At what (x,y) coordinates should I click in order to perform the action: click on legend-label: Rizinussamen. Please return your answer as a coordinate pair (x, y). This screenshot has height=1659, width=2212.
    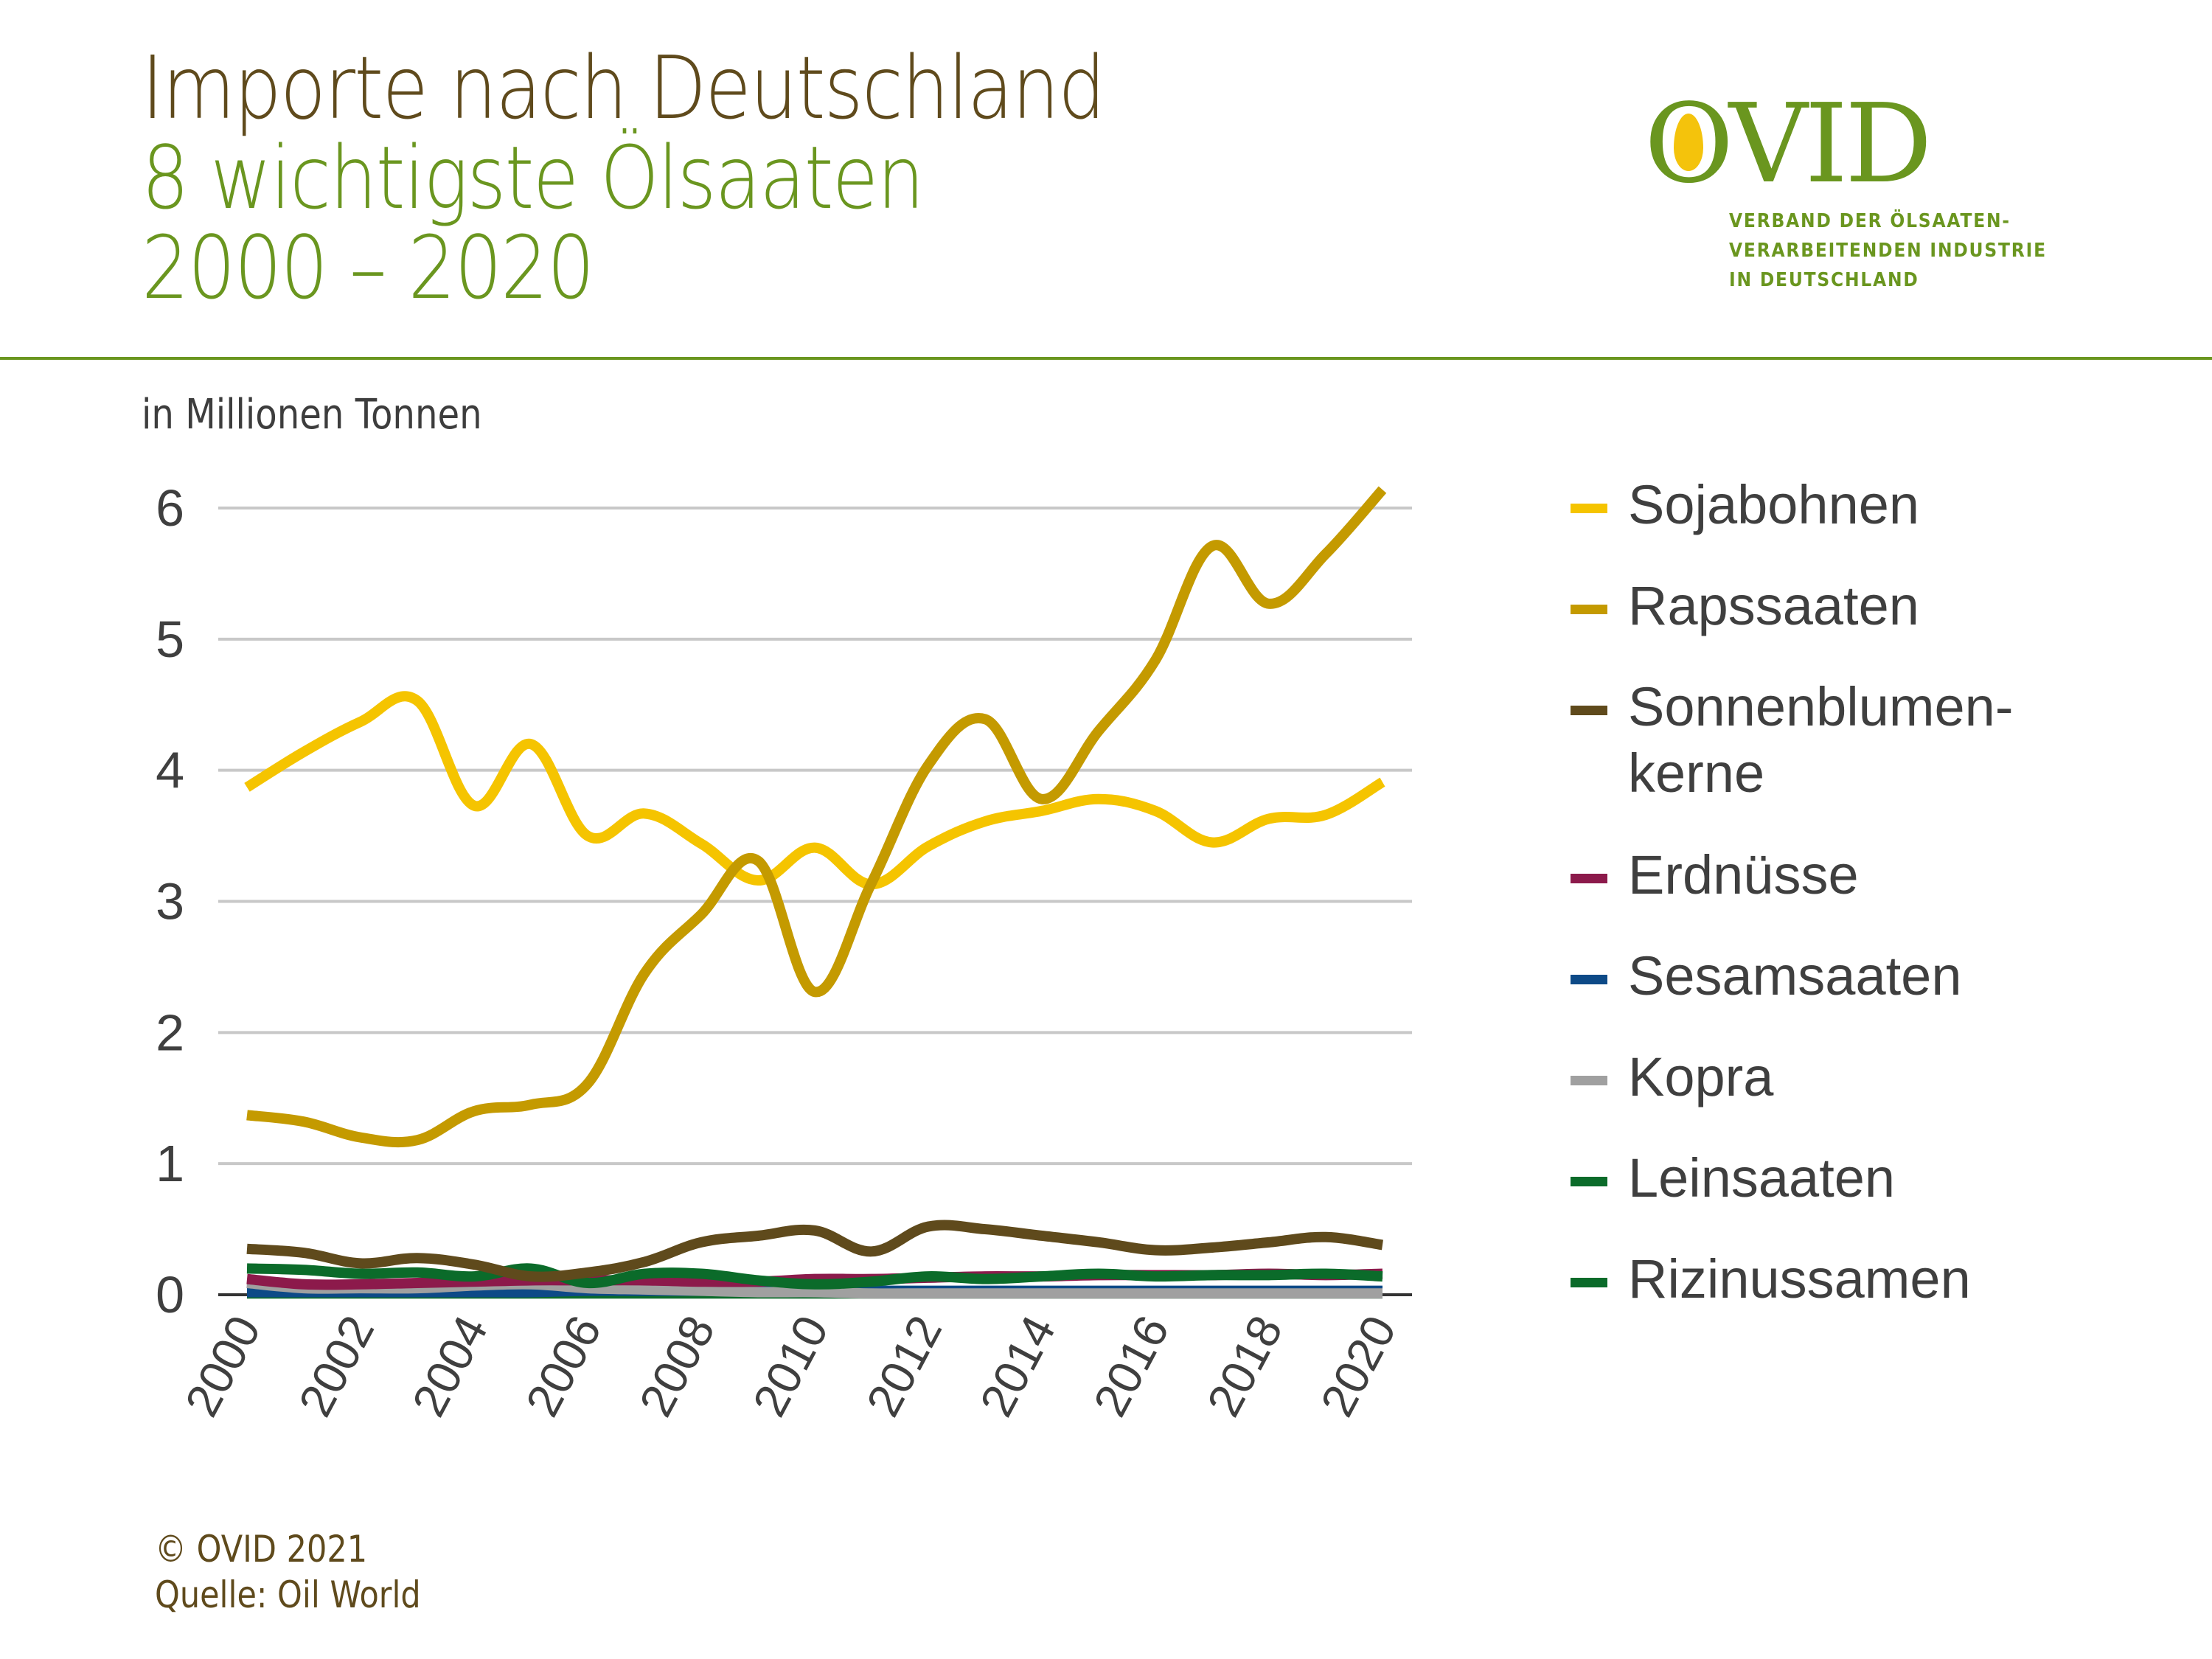
    Looking at the image, I should click on (1799, 1279).